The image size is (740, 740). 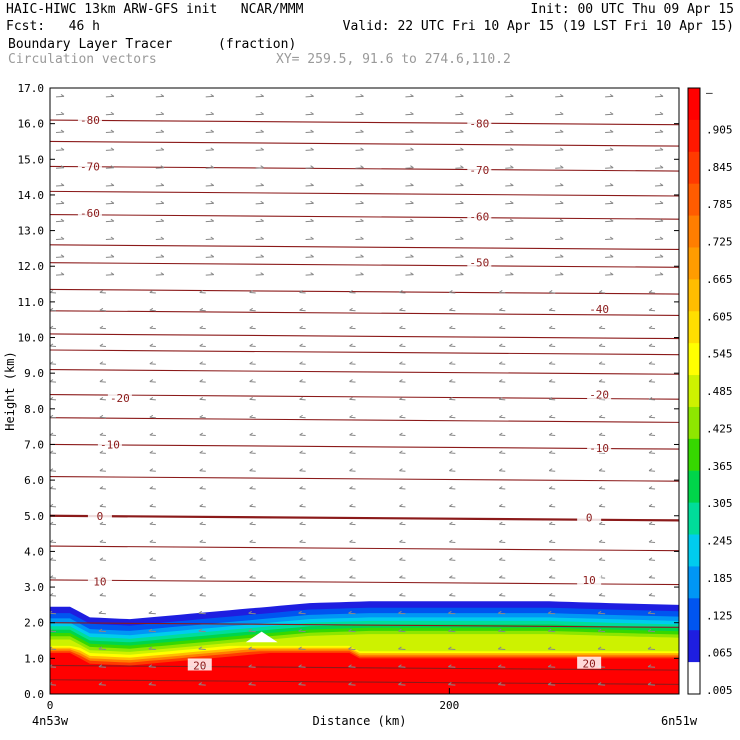 What do you see at coordinates (719, 354) in the screenshot?
I see `colorbar-label: .545` at bounding box center [719, 354].